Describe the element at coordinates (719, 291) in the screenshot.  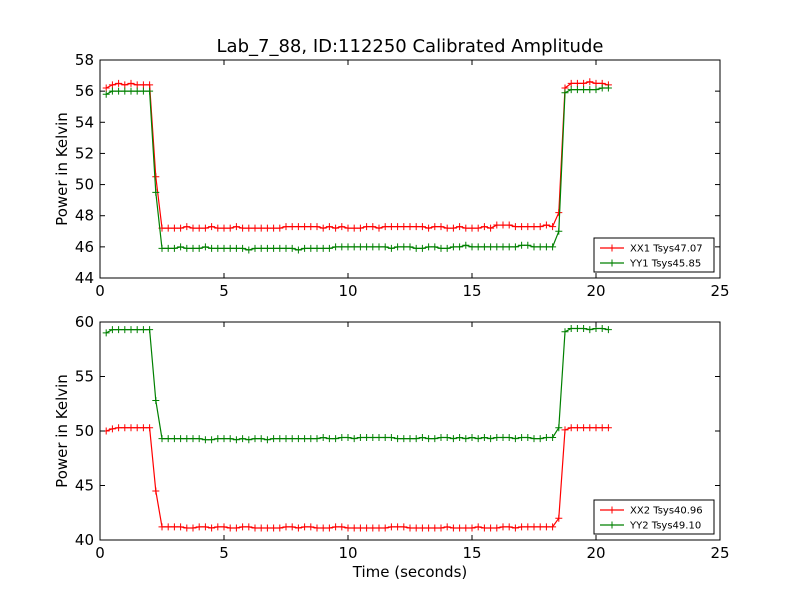
I see `top-x-tick-label: 25` at that location.